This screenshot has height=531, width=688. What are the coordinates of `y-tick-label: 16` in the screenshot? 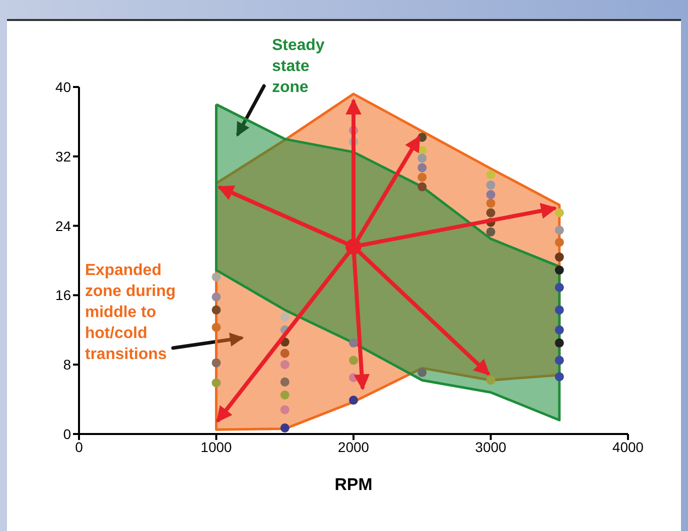 It's located at (63, 295).